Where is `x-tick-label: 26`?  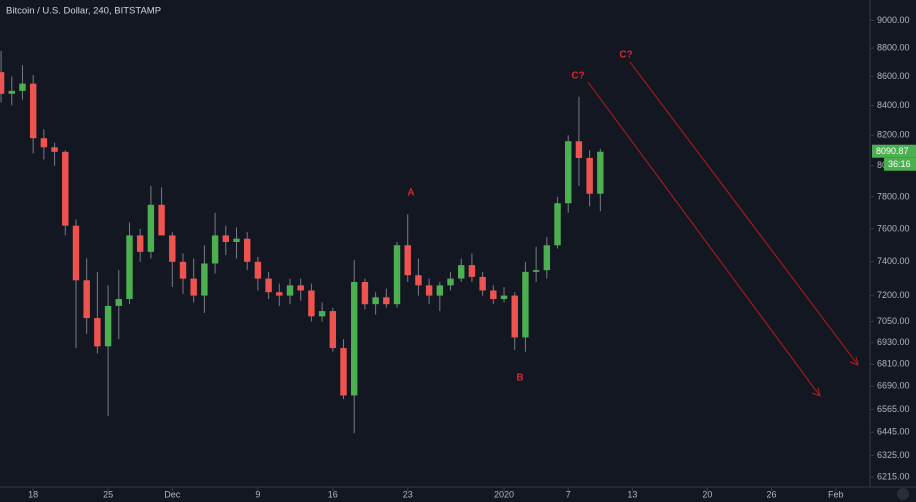 x-tick-label: 26 is located at coordinates (772, 494).